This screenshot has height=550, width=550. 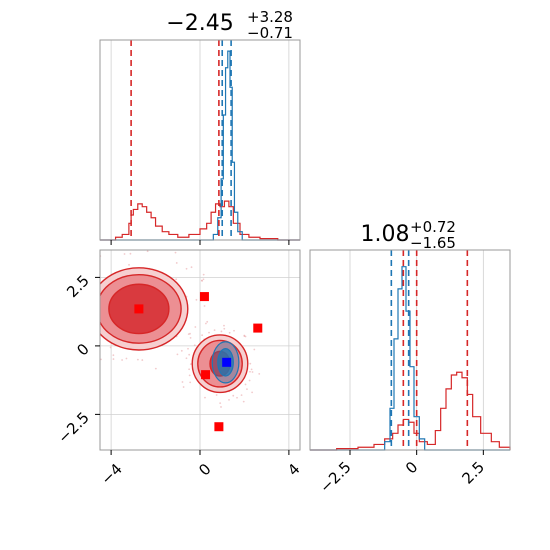 I want to click on hist-param-2-frame, so click(x=410, y=350).